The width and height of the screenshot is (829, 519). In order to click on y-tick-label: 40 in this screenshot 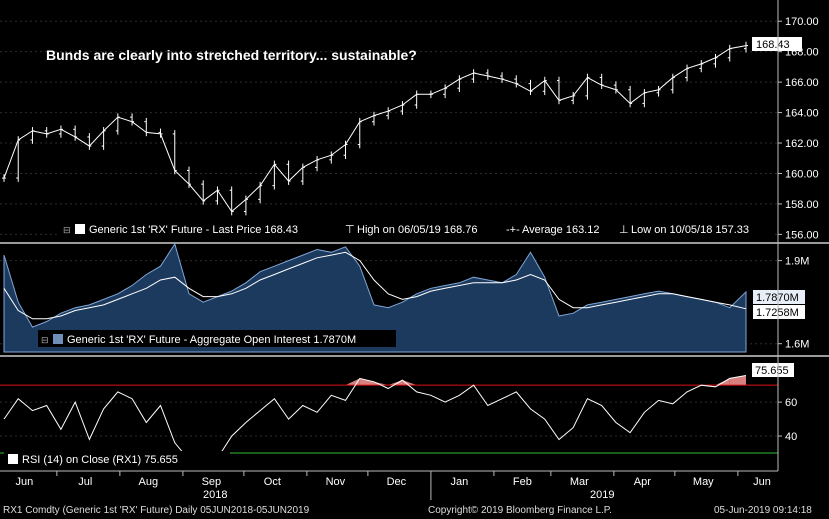, I will do `click(791, 437)`.